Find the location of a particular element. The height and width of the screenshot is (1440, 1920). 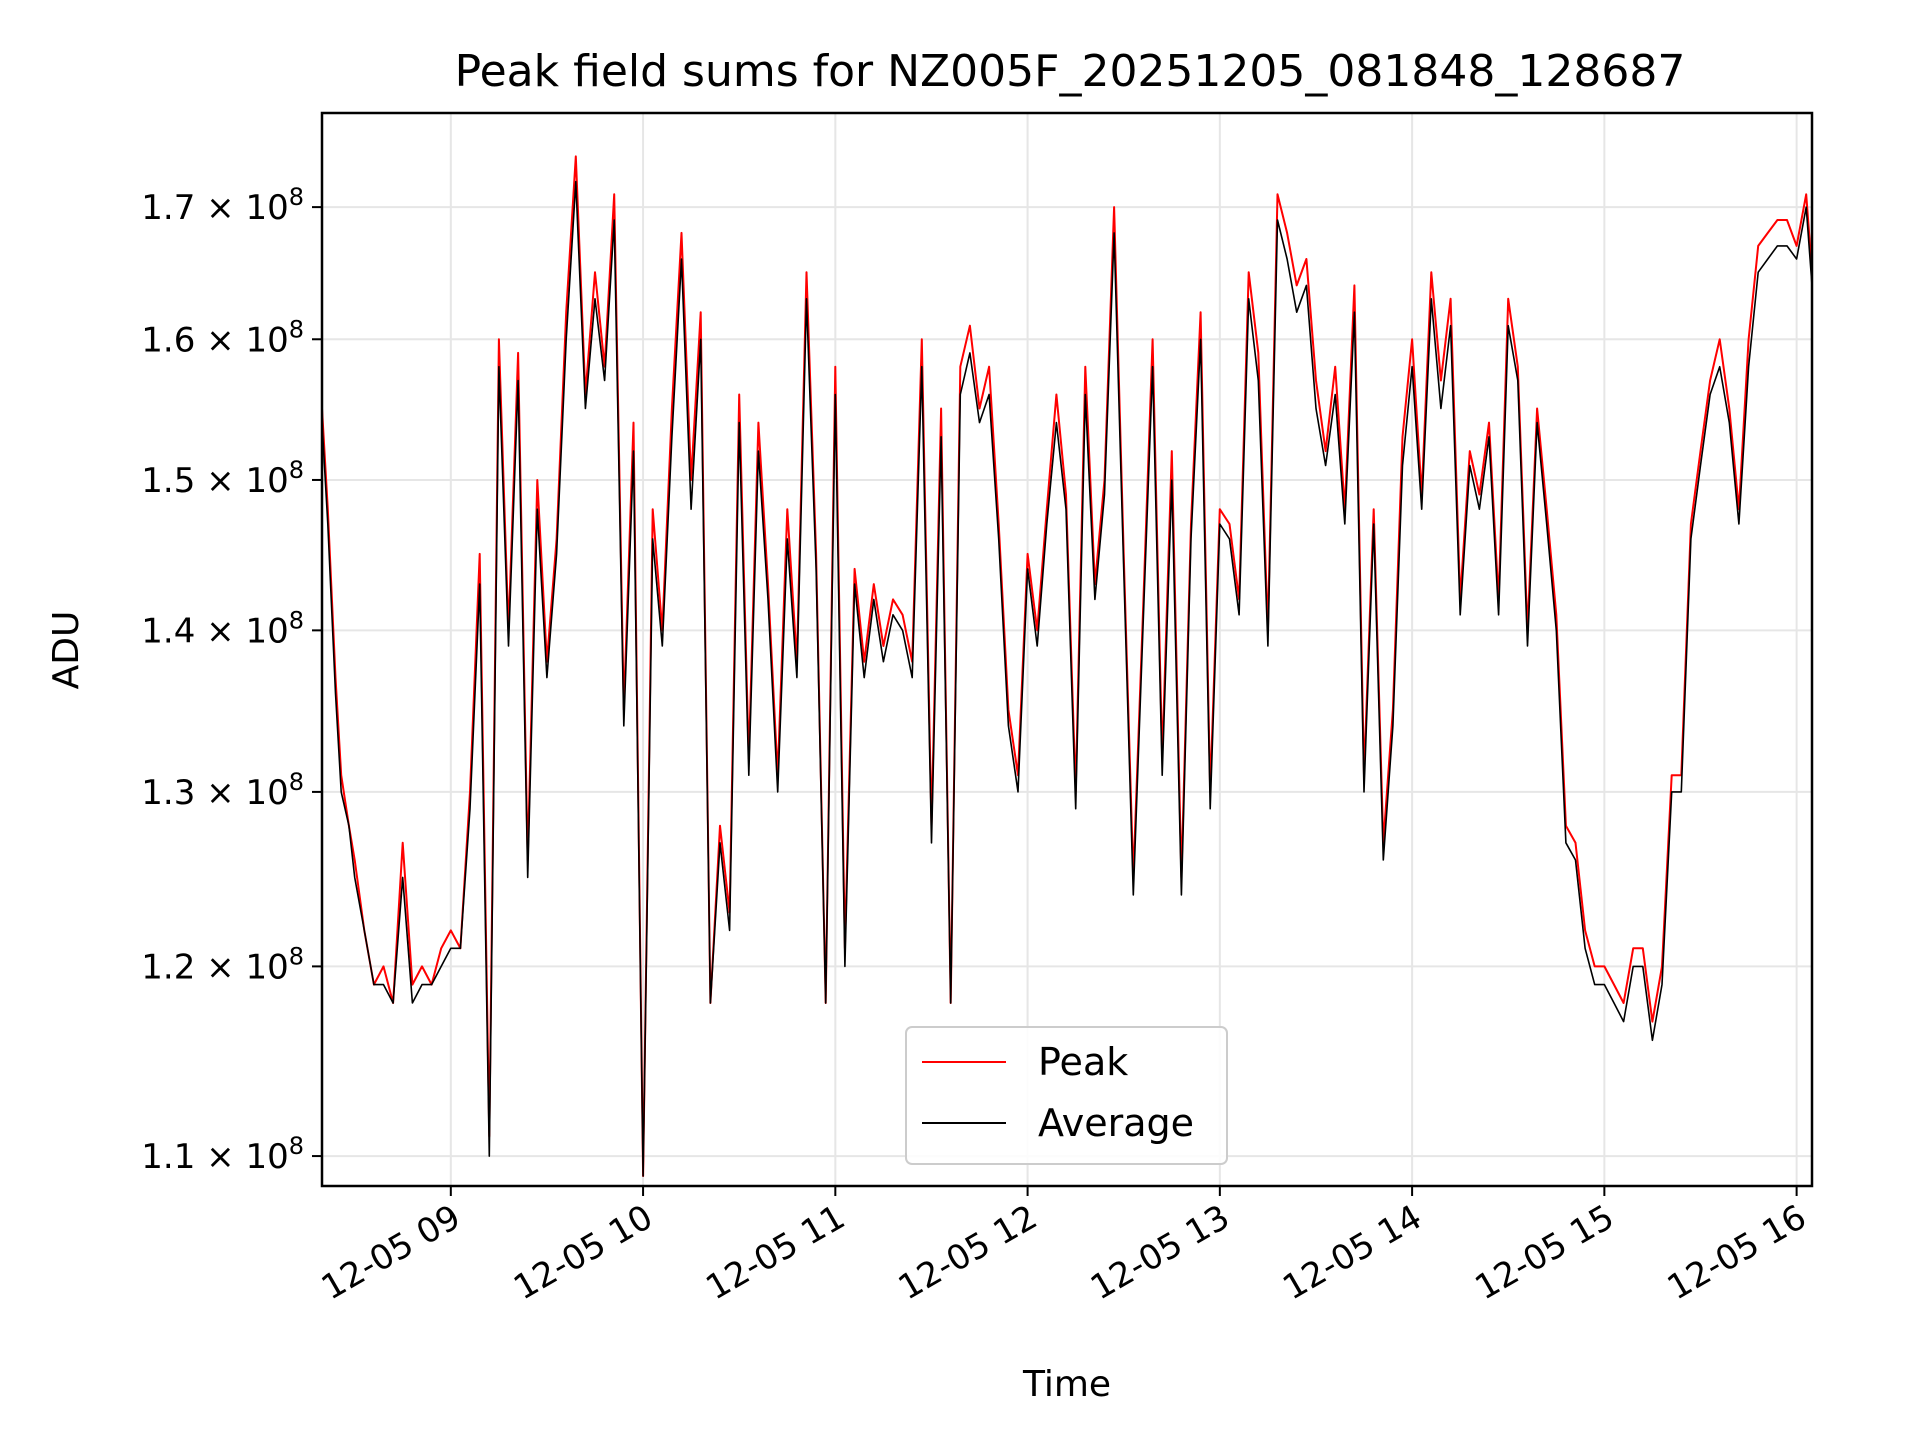

legend-label-peak: Peak is located at coordinates (1083, 1062).